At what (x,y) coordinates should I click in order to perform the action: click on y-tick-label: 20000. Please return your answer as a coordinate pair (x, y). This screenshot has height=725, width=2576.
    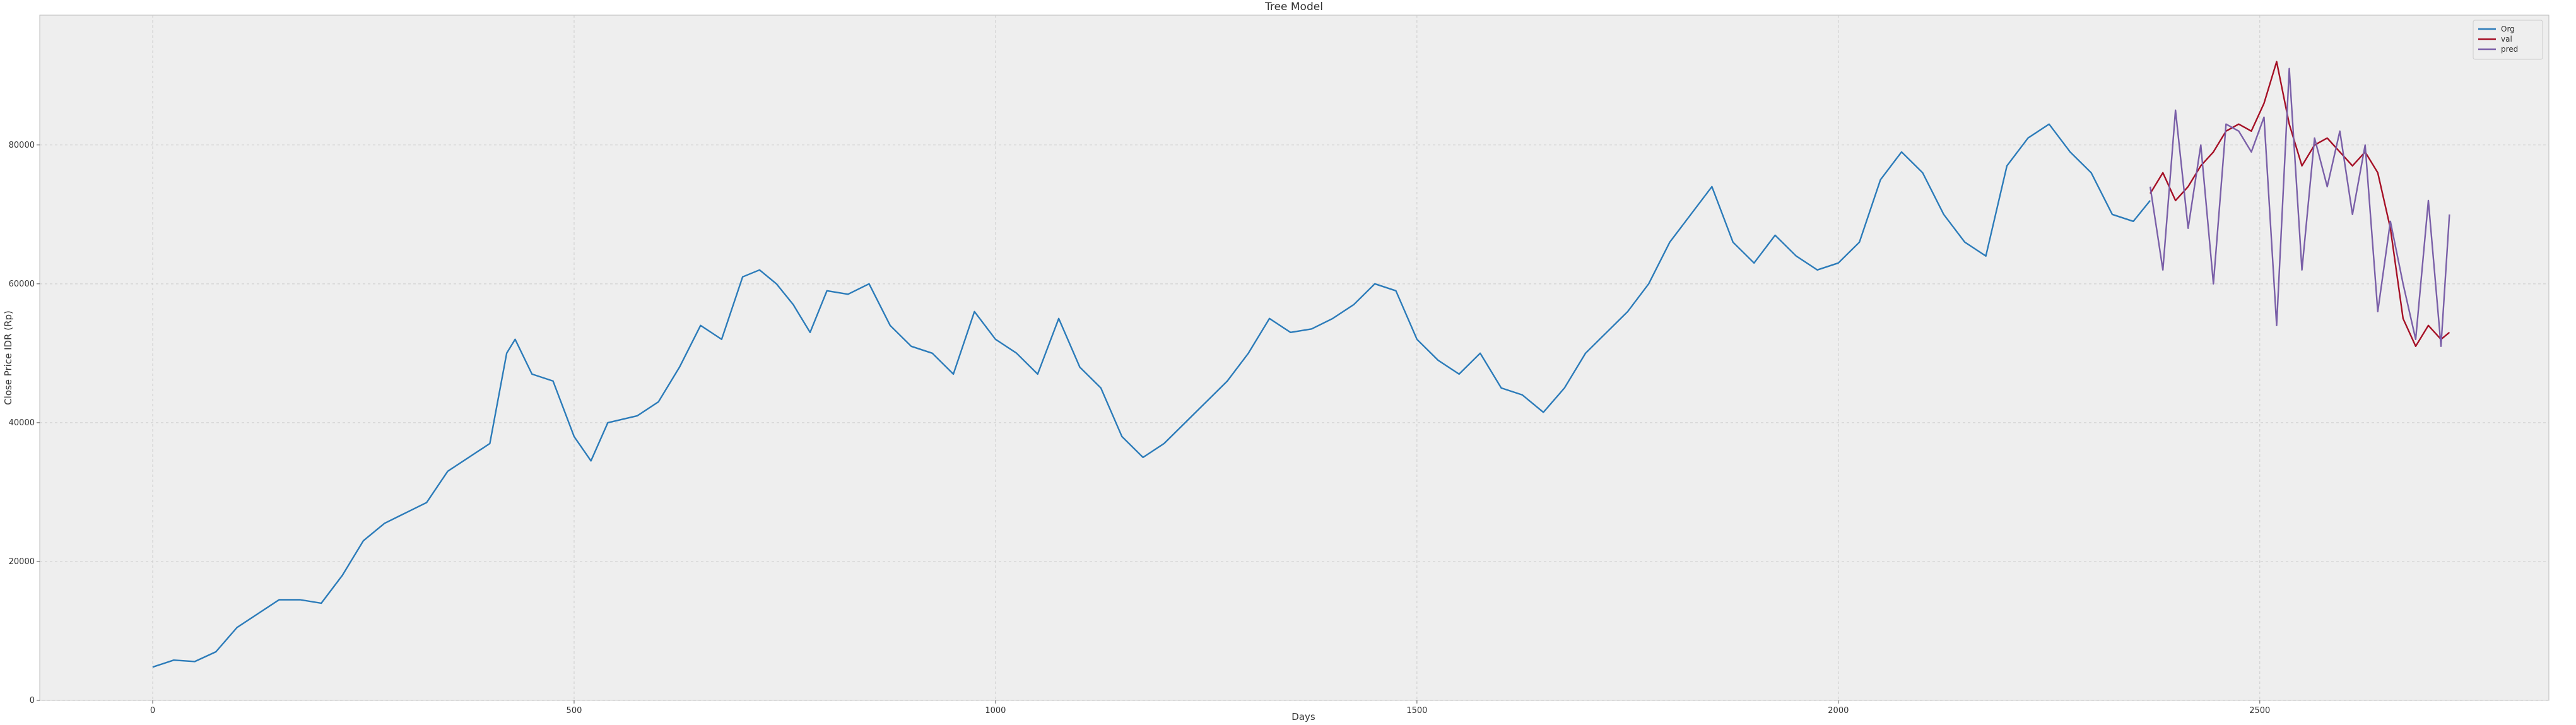
    Looking at the image, I should click on (22, 562).